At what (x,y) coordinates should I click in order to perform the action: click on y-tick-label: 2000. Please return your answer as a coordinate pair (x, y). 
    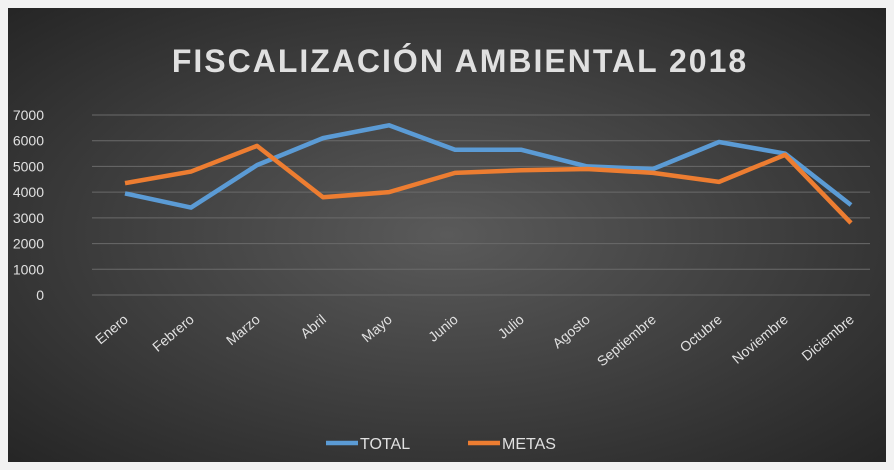
    Looking at the image, I should click on (28, 244).